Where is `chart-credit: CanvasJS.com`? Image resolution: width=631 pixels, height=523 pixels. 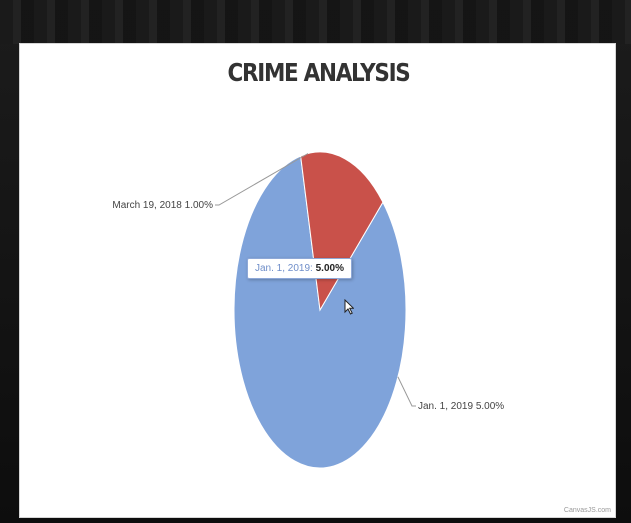
chart-credit: CanvasJS.com is located at coordinates (587, 510).